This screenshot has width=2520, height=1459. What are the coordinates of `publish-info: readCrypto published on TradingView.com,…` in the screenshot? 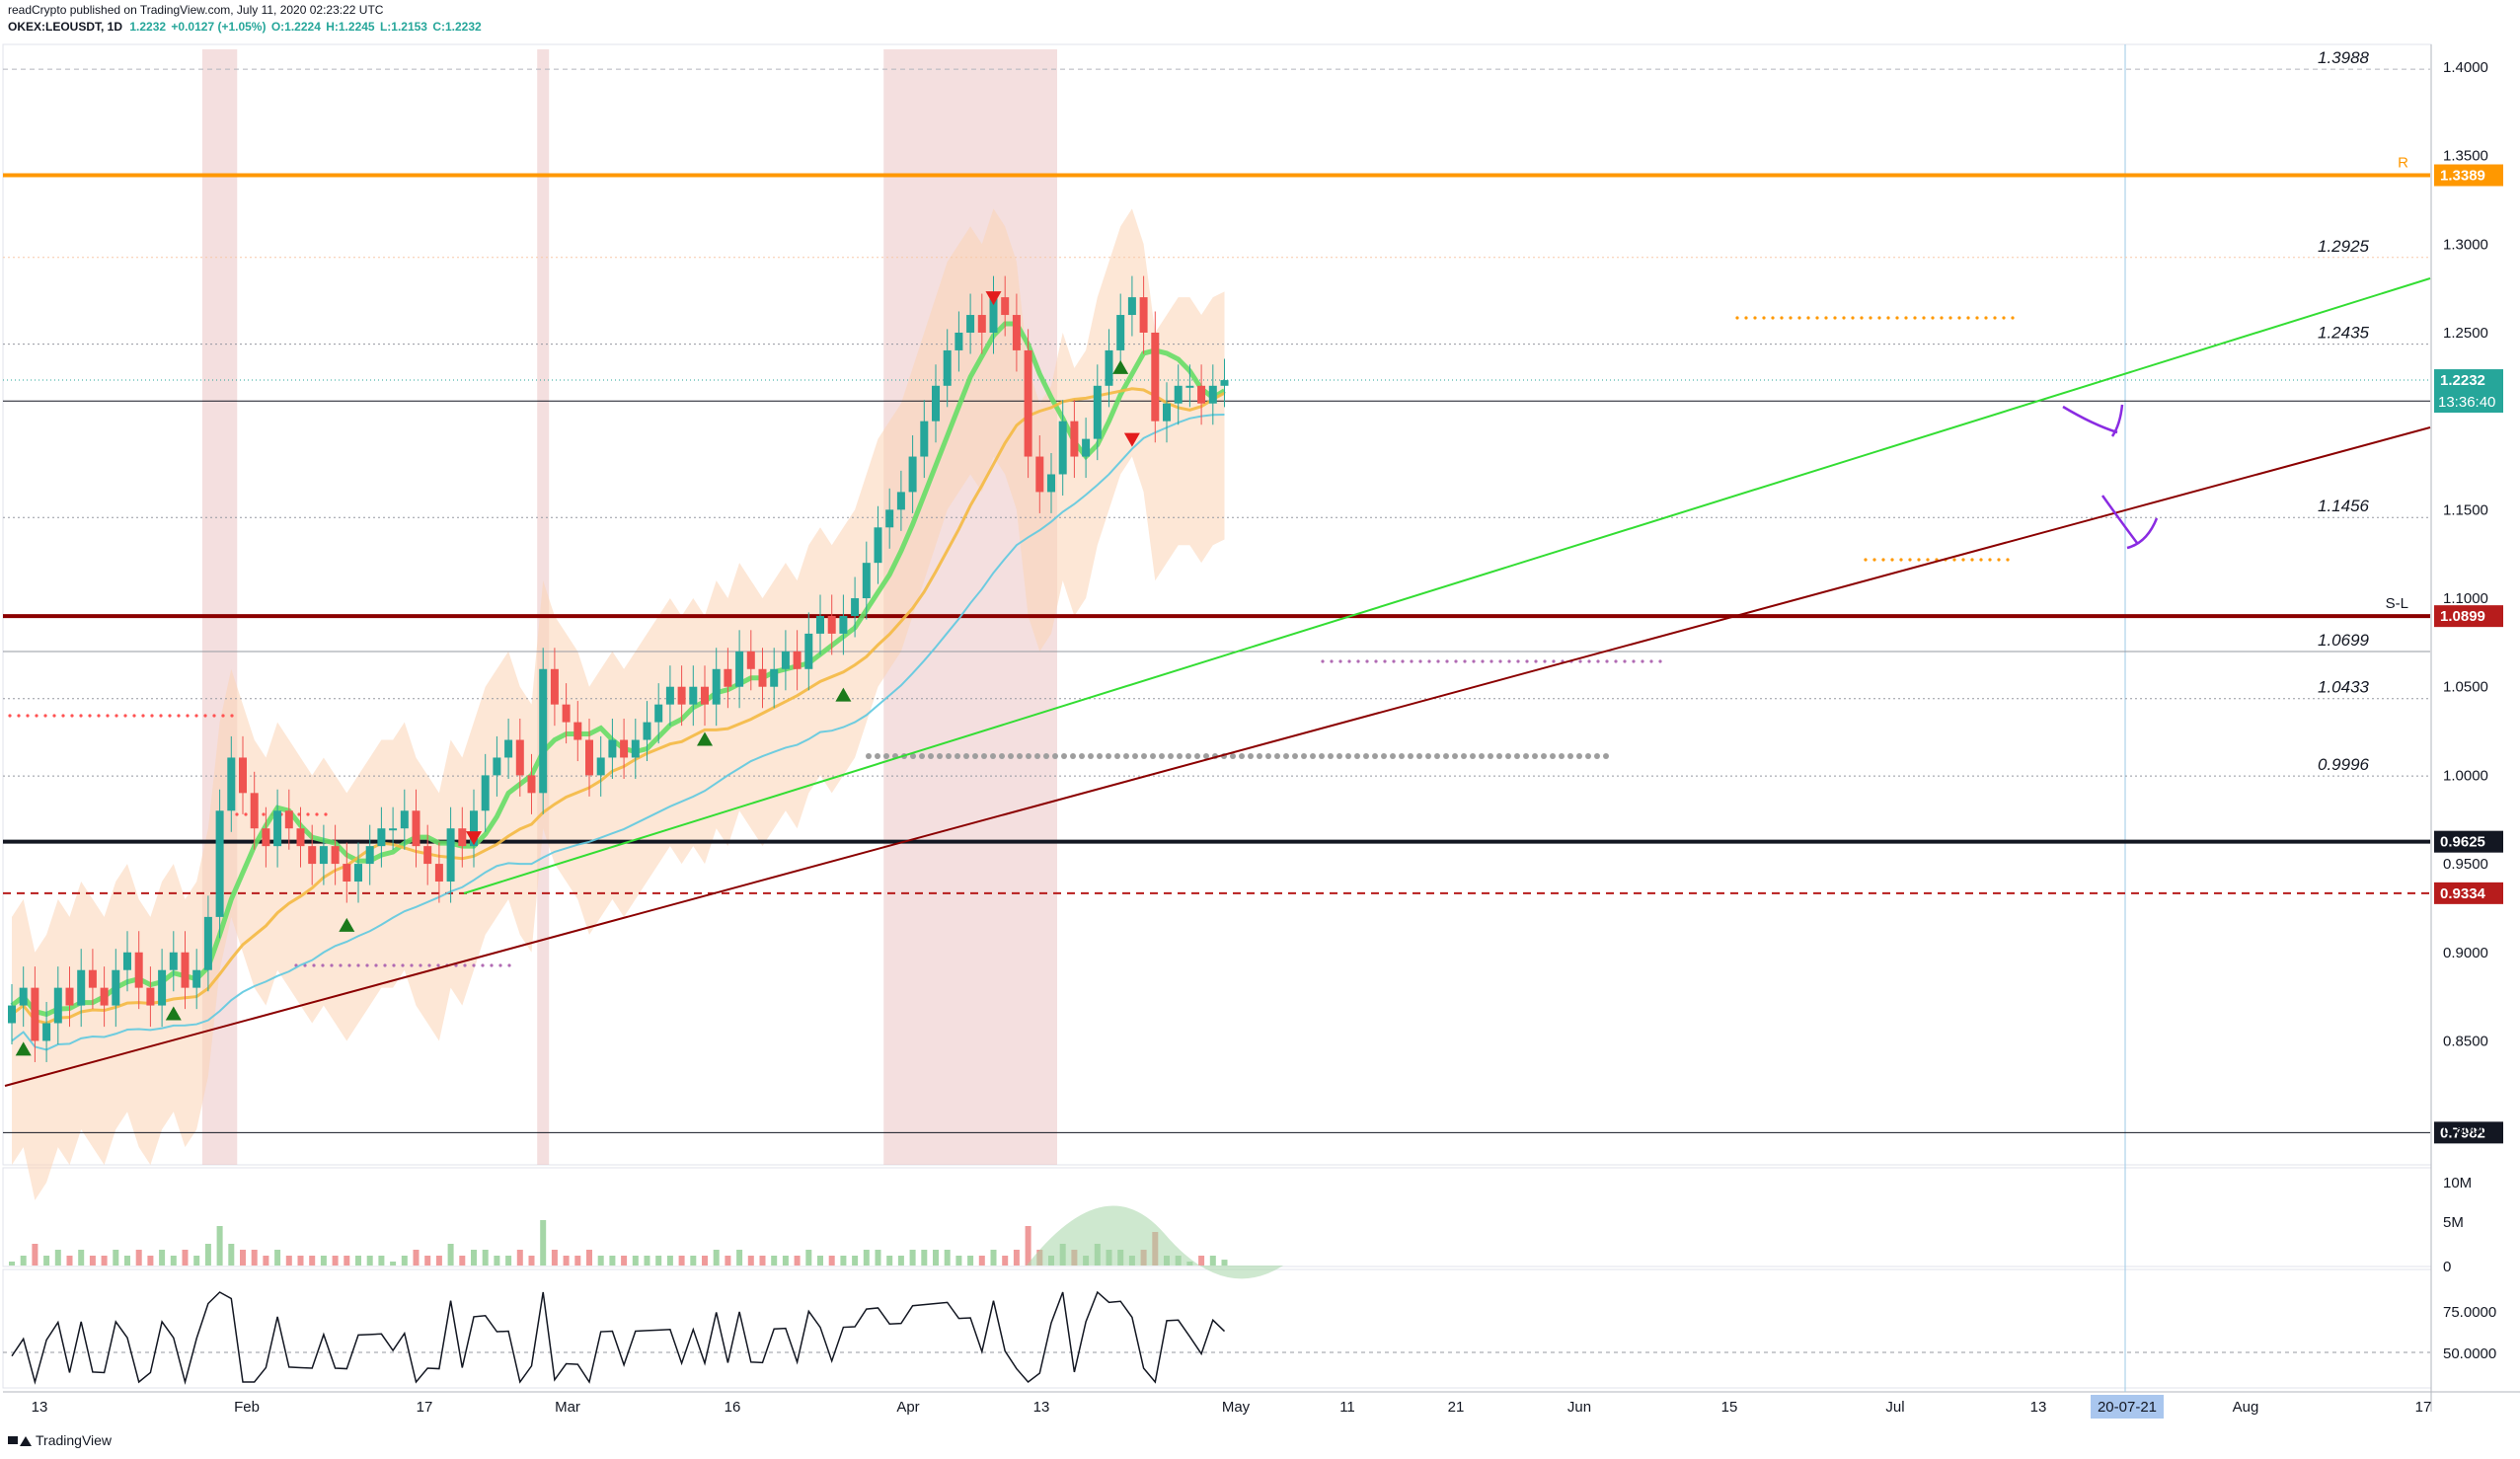 It's located at (196, 10).